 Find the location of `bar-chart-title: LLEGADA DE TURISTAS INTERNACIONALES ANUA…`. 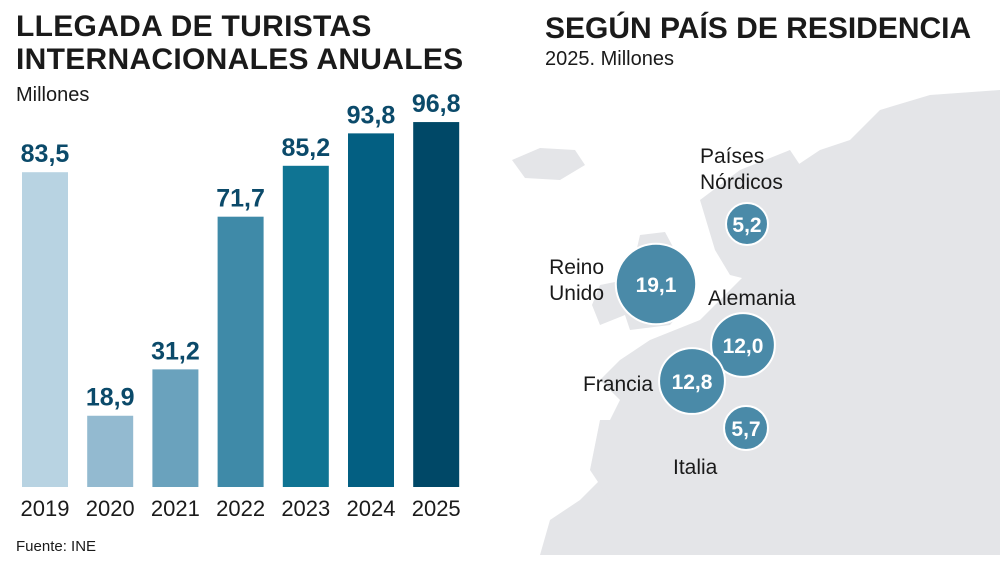

bar-chart-title: LLEGADA DE TURISTAS INTERNACIONALES ANUA… is located at coordinates (240, 43).